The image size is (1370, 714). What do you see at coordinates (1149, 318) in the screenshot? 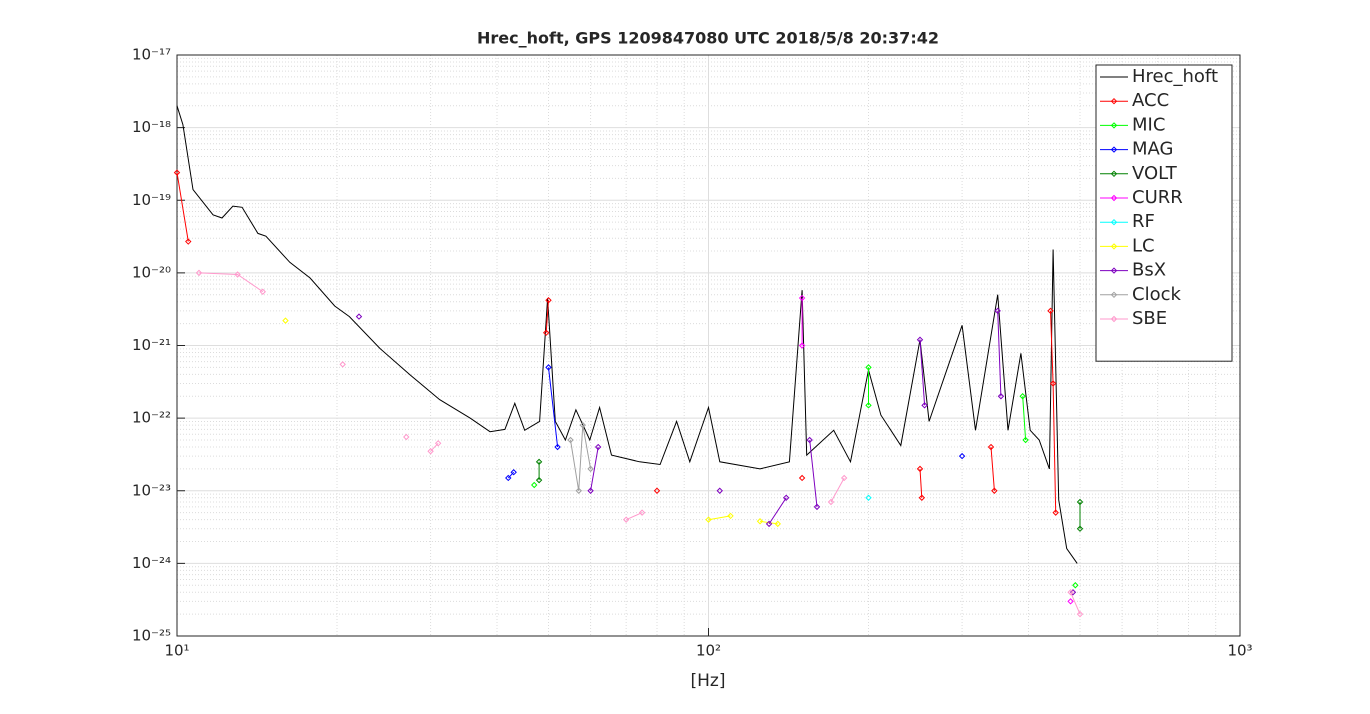
I see `legend-label: SBE` at bounding box center [1149, 318].